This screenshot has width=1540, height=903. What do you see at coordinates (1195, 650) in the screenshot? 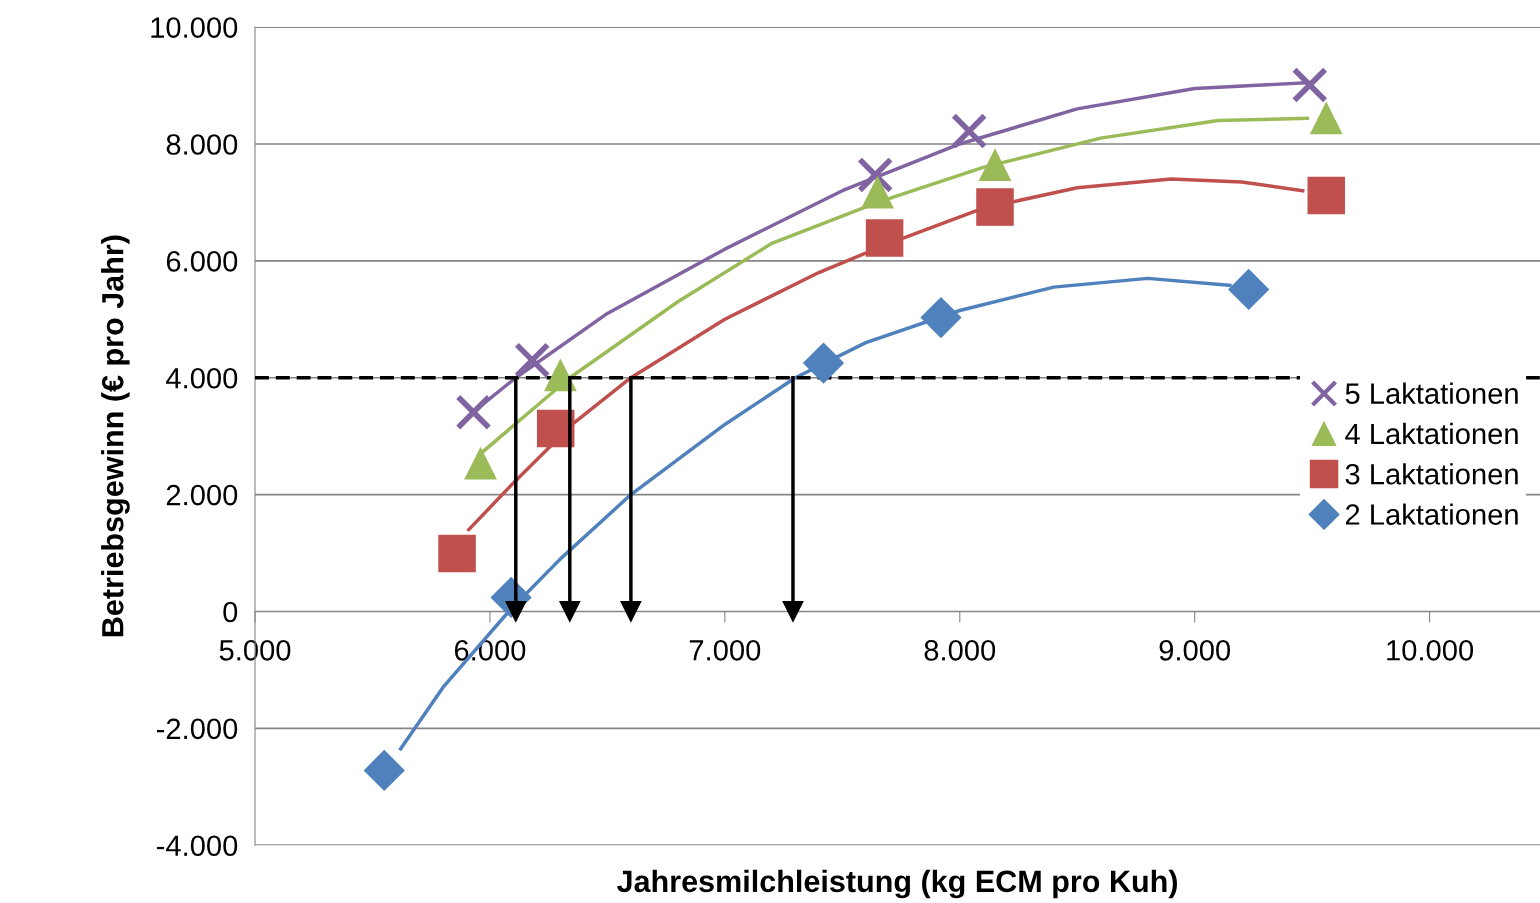
I see `x-tick-label: 9.000` at bounding box center [1195, 650].